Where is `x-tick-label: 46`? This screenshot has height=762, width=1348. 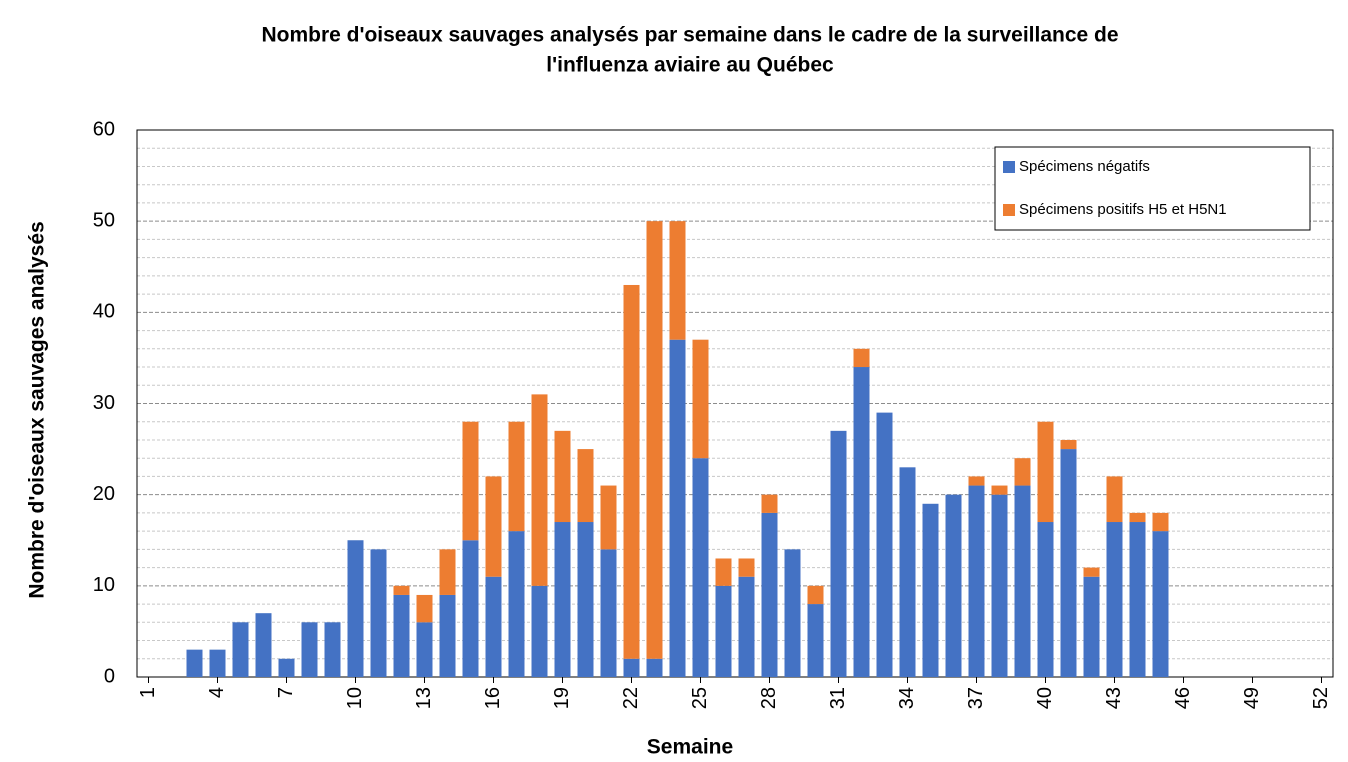 x-tick-label: 46 is located at coordinates (1183, 698).